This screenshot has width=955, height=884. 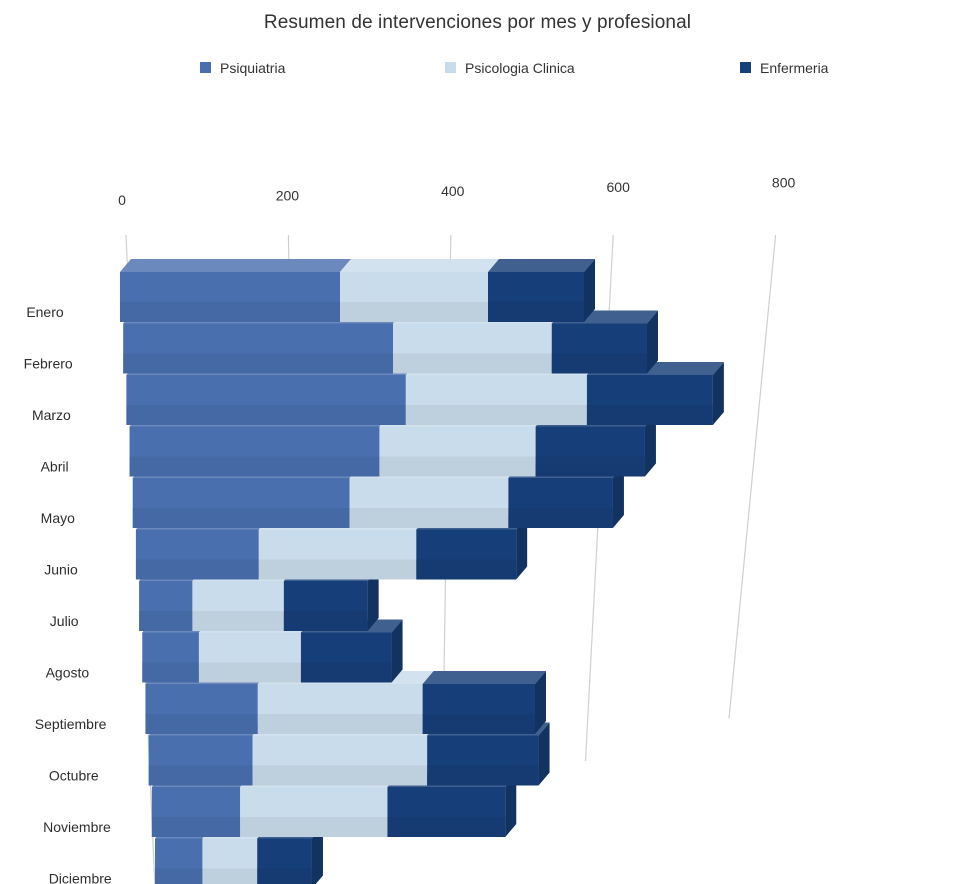 I want to click on bar-row-marzo, so click(x=425, y=393).